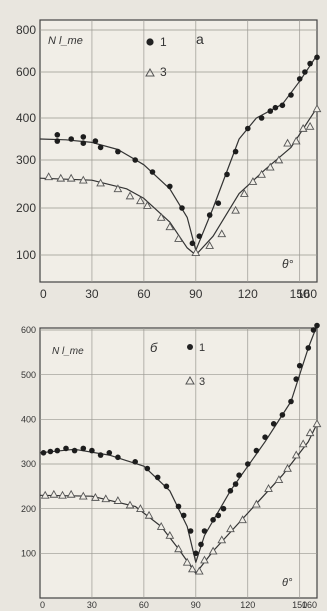 This screenshot has width=327, height=611. Describe the element at coordinates (196, 294) in the screenshot. I see `x-tick-label: 90` at that location.